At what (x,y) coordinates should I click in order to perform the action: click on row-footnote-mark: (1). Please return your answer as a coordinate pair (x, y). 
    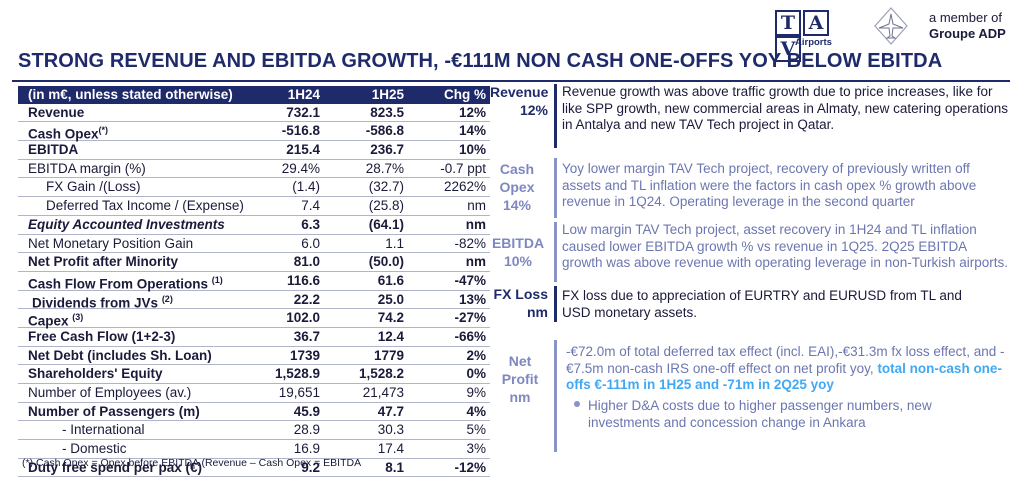
    Looking at the image, I should click on (217, 279).